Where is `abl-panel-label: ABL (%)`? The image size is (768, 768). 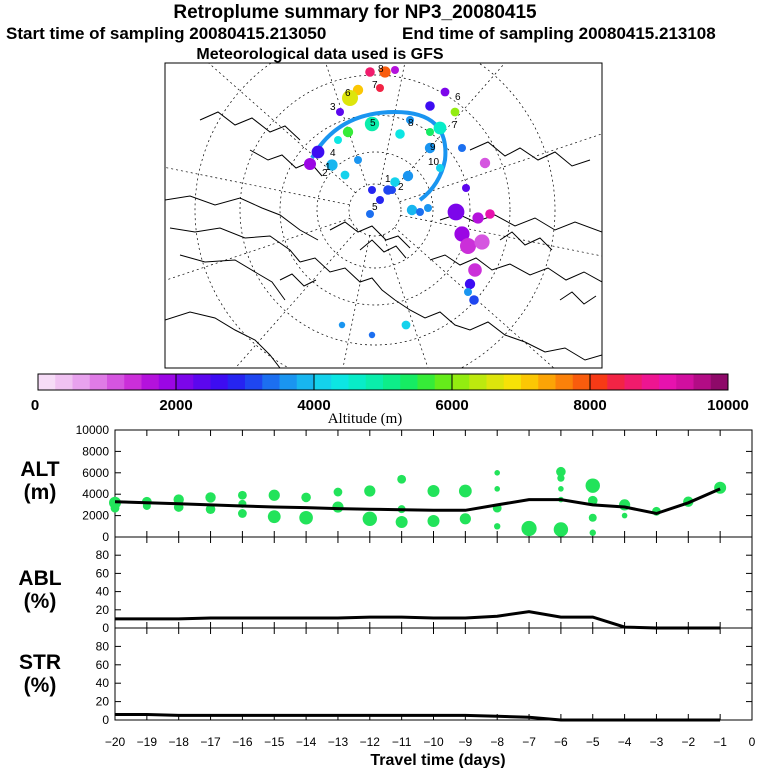 abl-panel-label: ABL (%) is located at coordinates (40, 590).